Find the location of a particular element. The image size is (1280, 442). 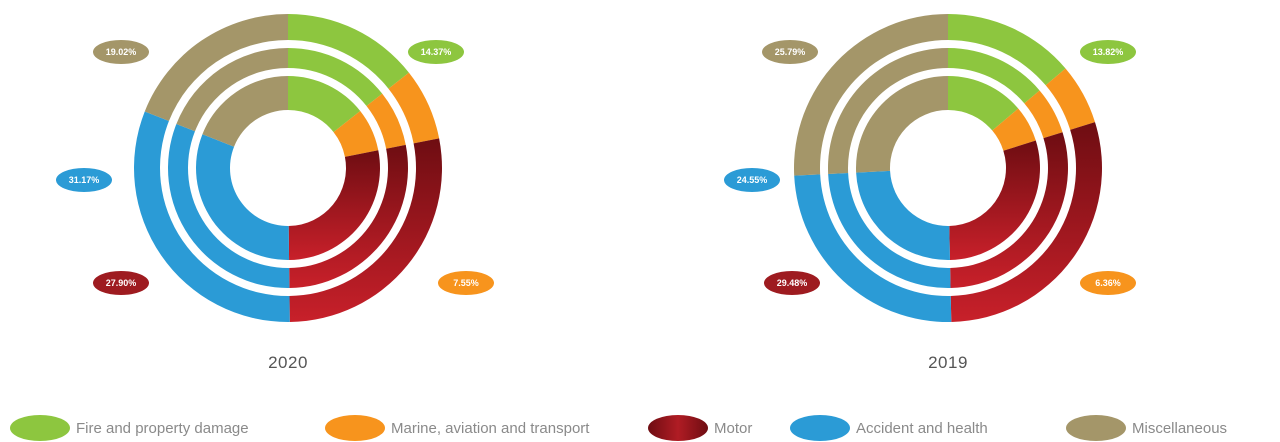

pct-text: 31.17% is located at coordinates (84, 180).